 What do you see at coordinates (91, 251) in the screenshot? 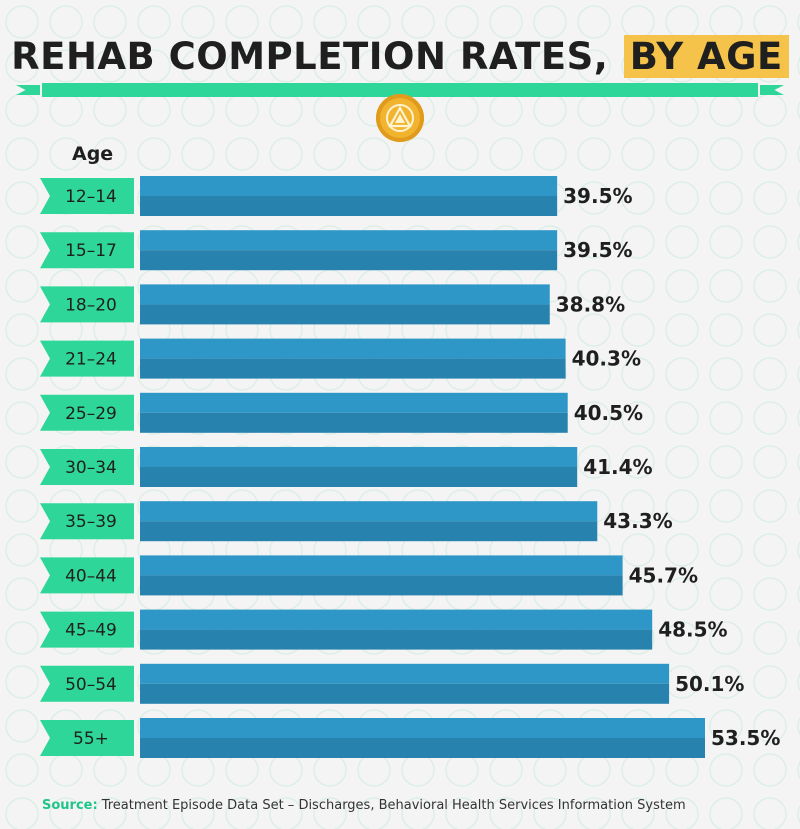
I see `category-label: 15–17` at bounding box center [91, 251].